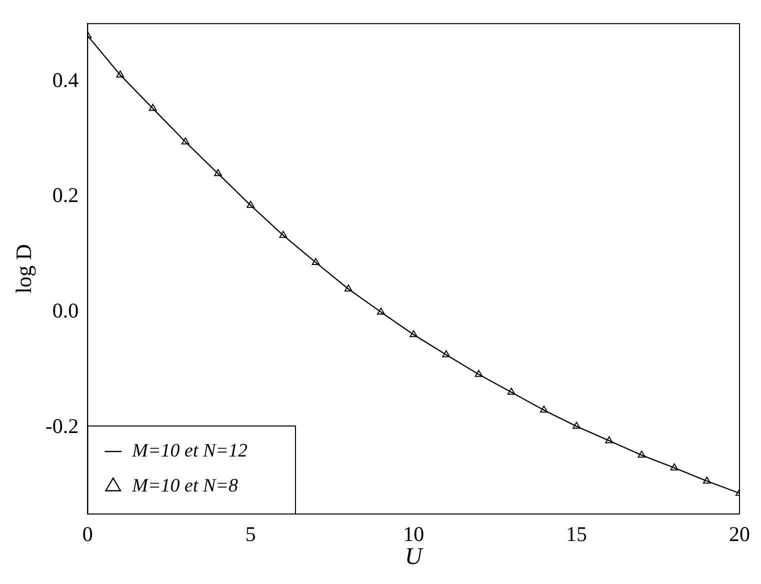  What do you see at coordinates (414, 557) in the screenshot?
I see `x-axis-title: U` at bounding box center [414, 557].